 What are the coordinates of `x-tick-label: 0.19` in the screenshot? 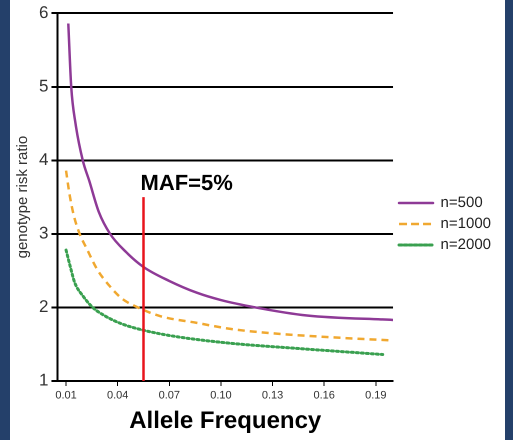 It's located at (376, 396).